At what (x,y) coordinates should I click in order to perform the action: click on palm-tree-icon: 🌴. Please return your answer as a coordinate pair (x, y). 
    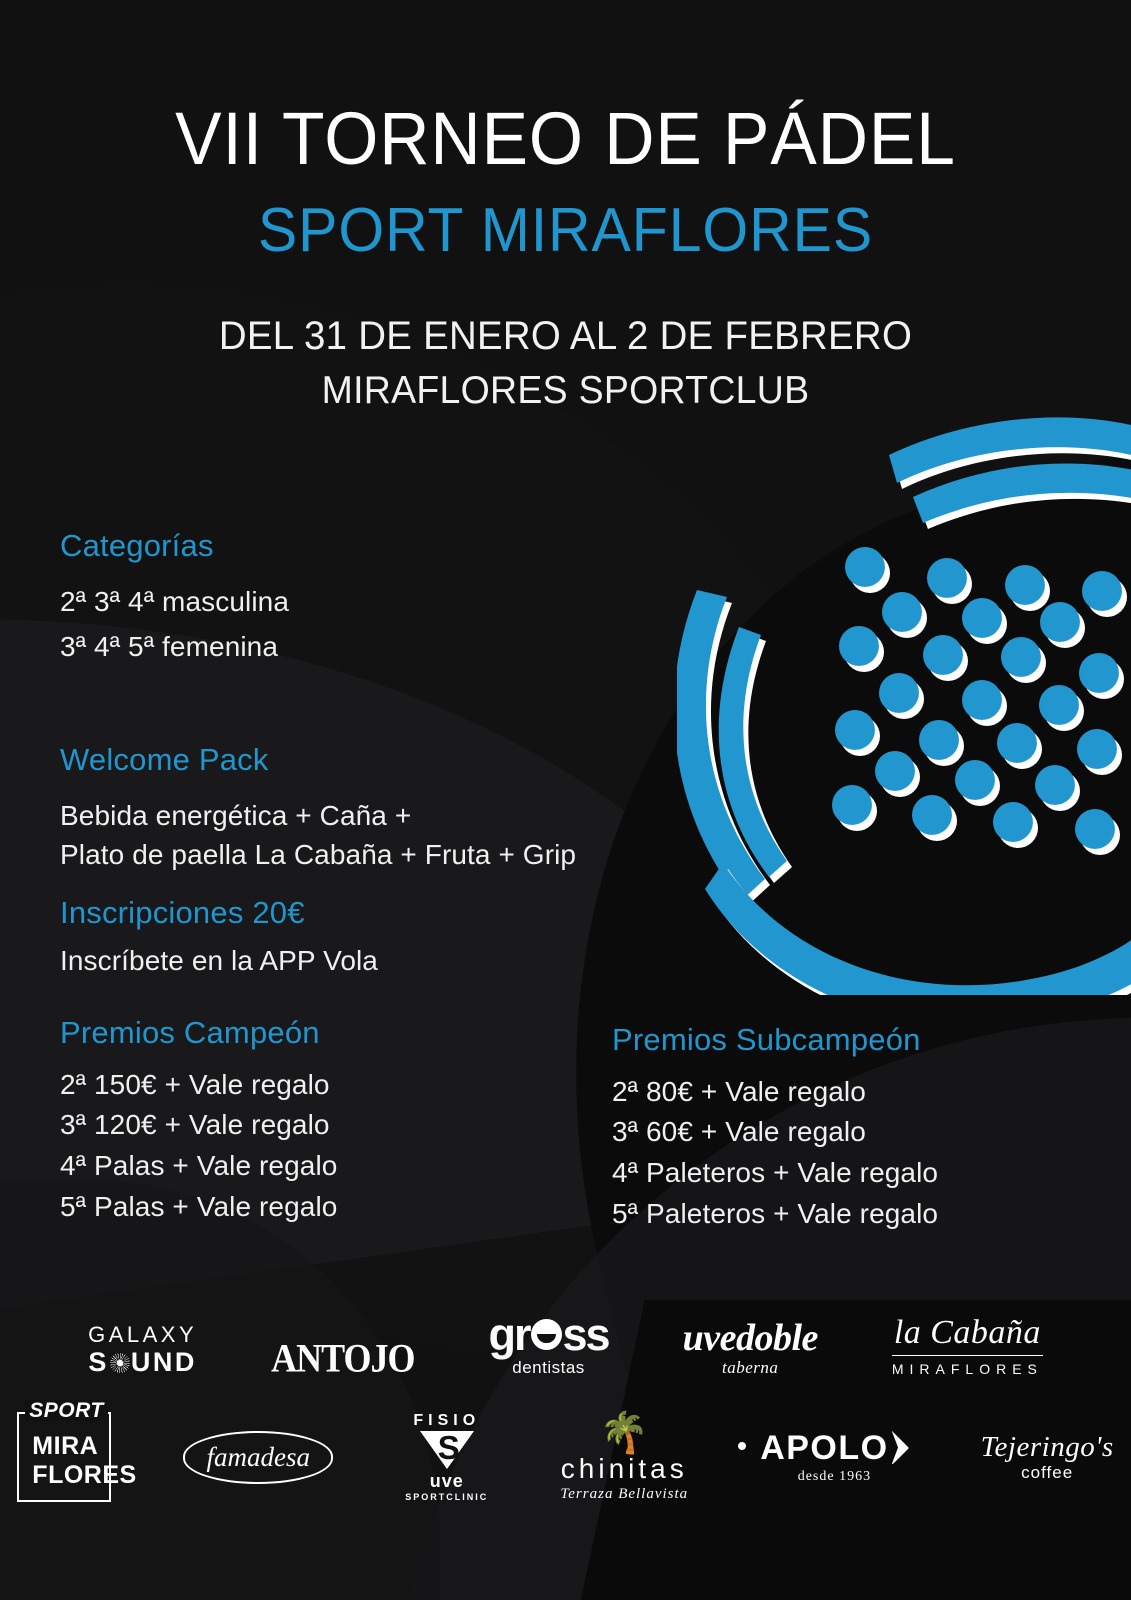
    Looking at the image, I should click on (624, 1432).